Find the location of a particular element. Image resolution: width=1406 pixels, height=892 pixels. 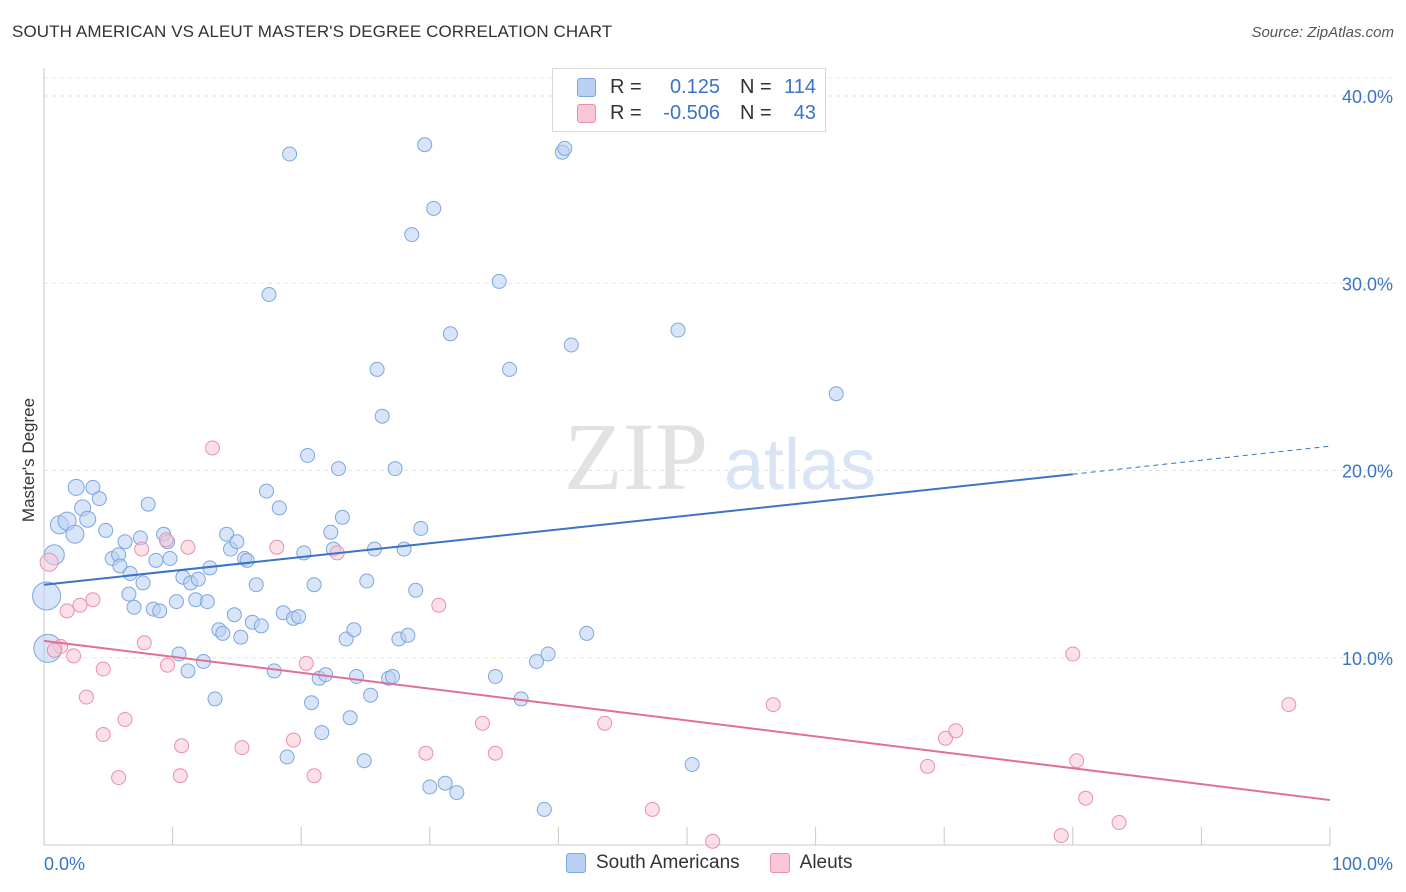

legend-r-value: 0.125 is located at coordinates (694, 86).